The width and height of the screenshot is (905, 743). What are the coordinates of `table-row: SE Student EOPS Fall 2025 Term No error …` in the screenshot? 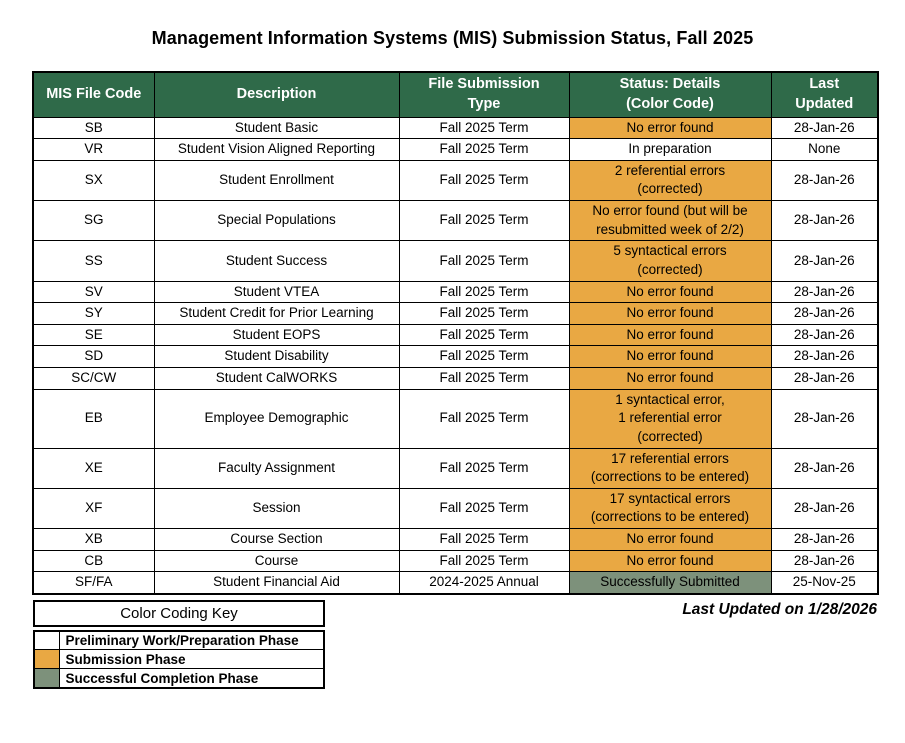 It's located at (455, 335).